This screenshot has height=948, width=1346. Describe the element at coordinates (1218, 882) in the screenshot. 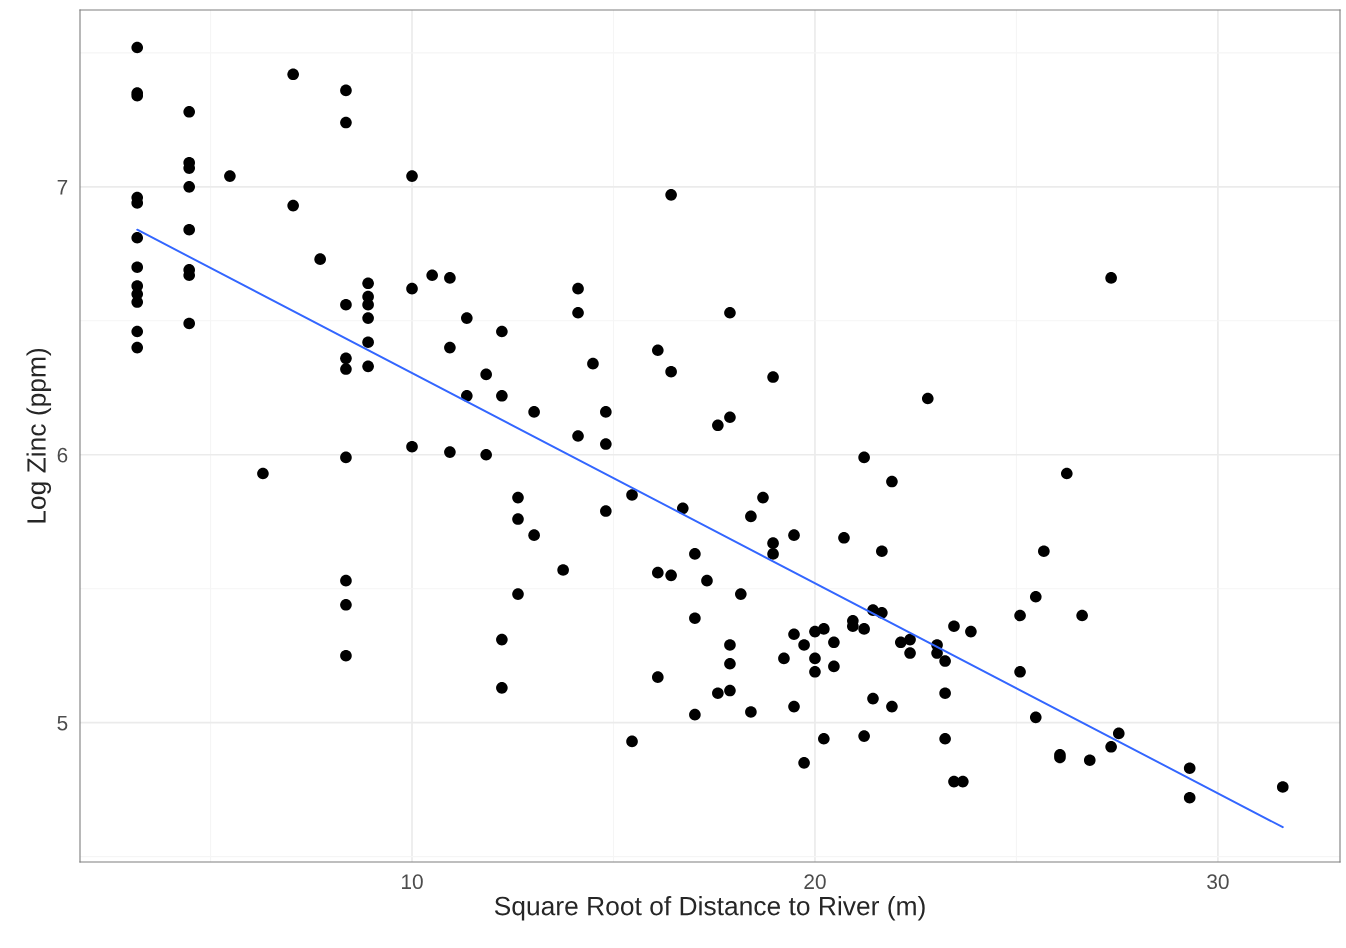

I see `x-tick-label: 30` at that location.